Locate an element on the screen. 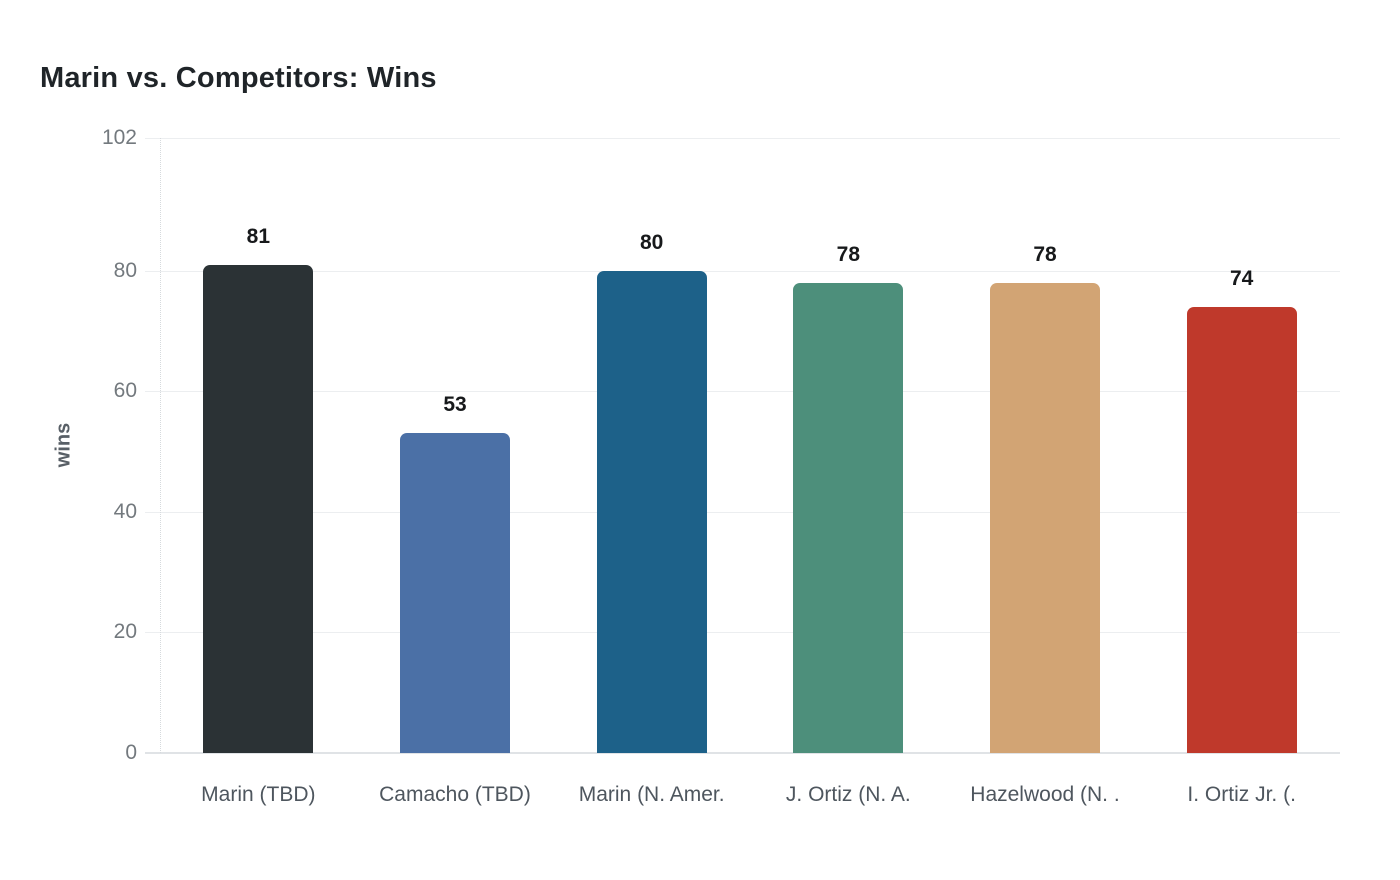 Image resolution: width=1400 pixels, height=880 pixels. y-tick-label: 20 is located at coordinates (125, 632).